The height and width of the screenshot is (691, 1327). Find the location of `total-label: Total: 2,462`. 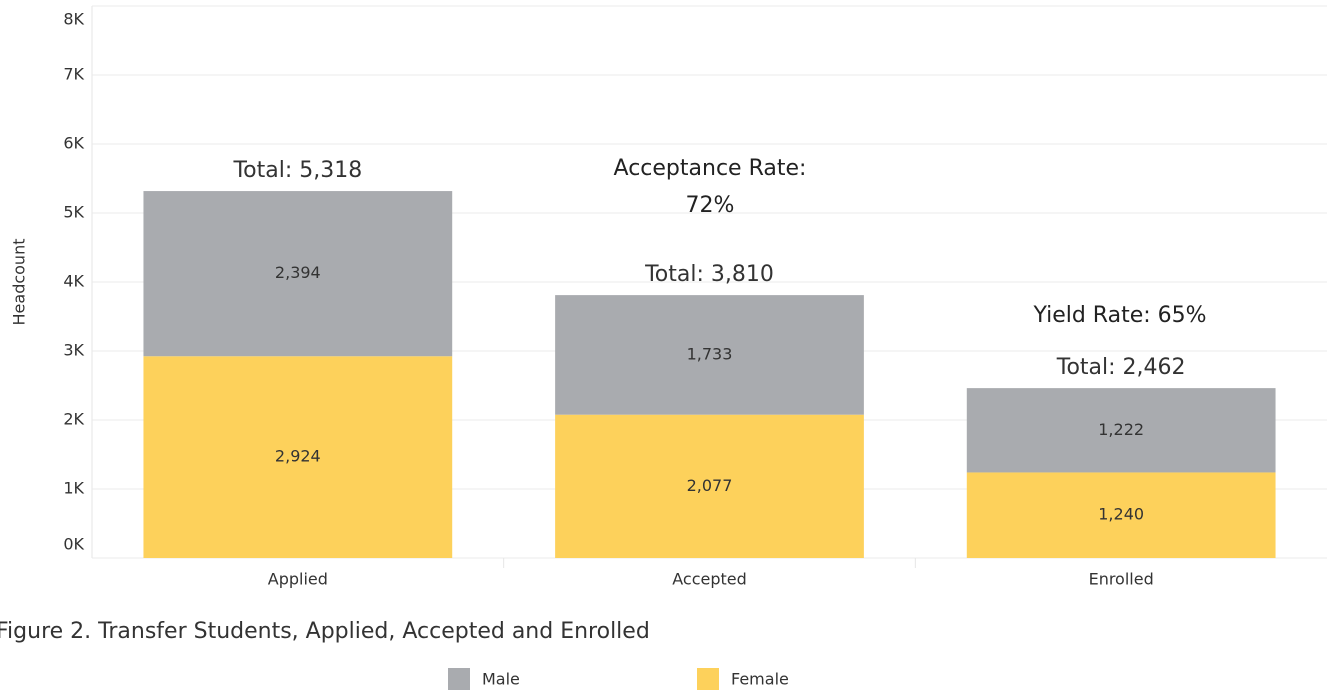

total-label: Total: 2,462 is located at coordinates (1121, 367).